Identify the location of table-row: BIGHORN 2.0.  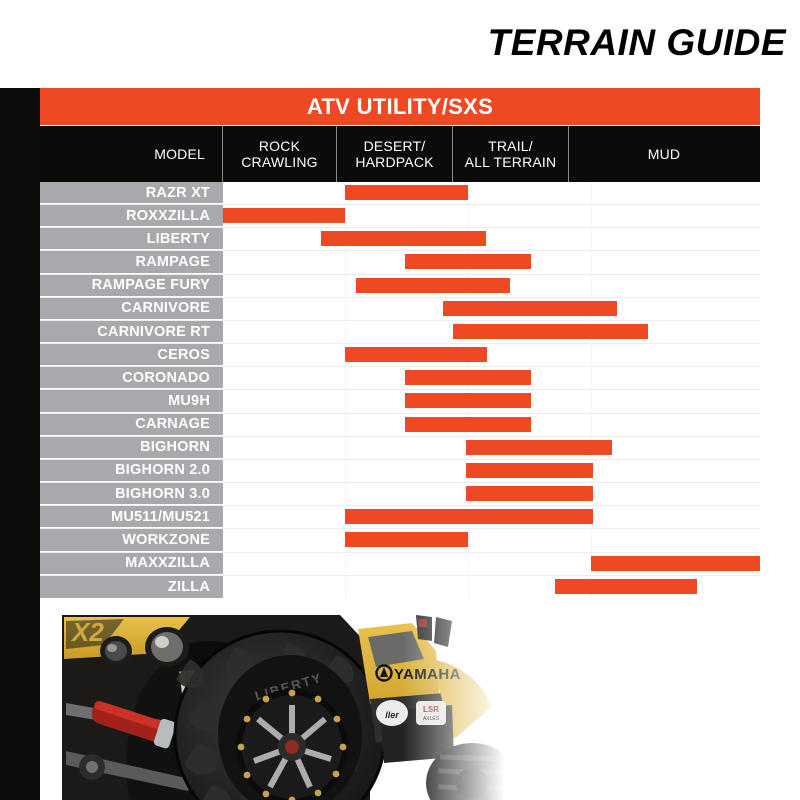
(400, 471).